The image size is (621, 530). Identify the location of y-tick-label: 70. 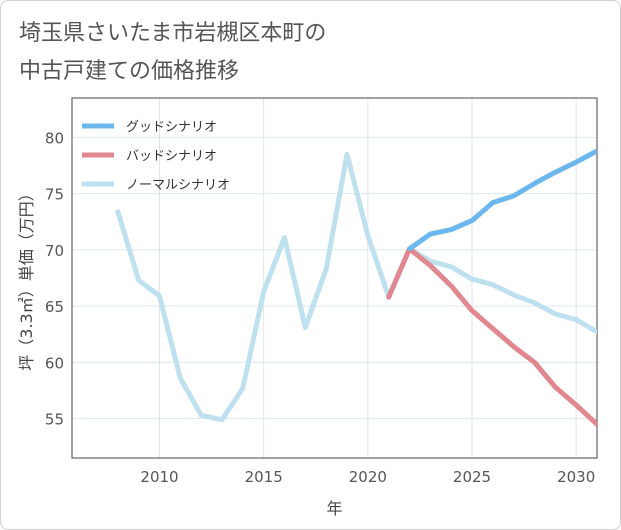
(54, 251).